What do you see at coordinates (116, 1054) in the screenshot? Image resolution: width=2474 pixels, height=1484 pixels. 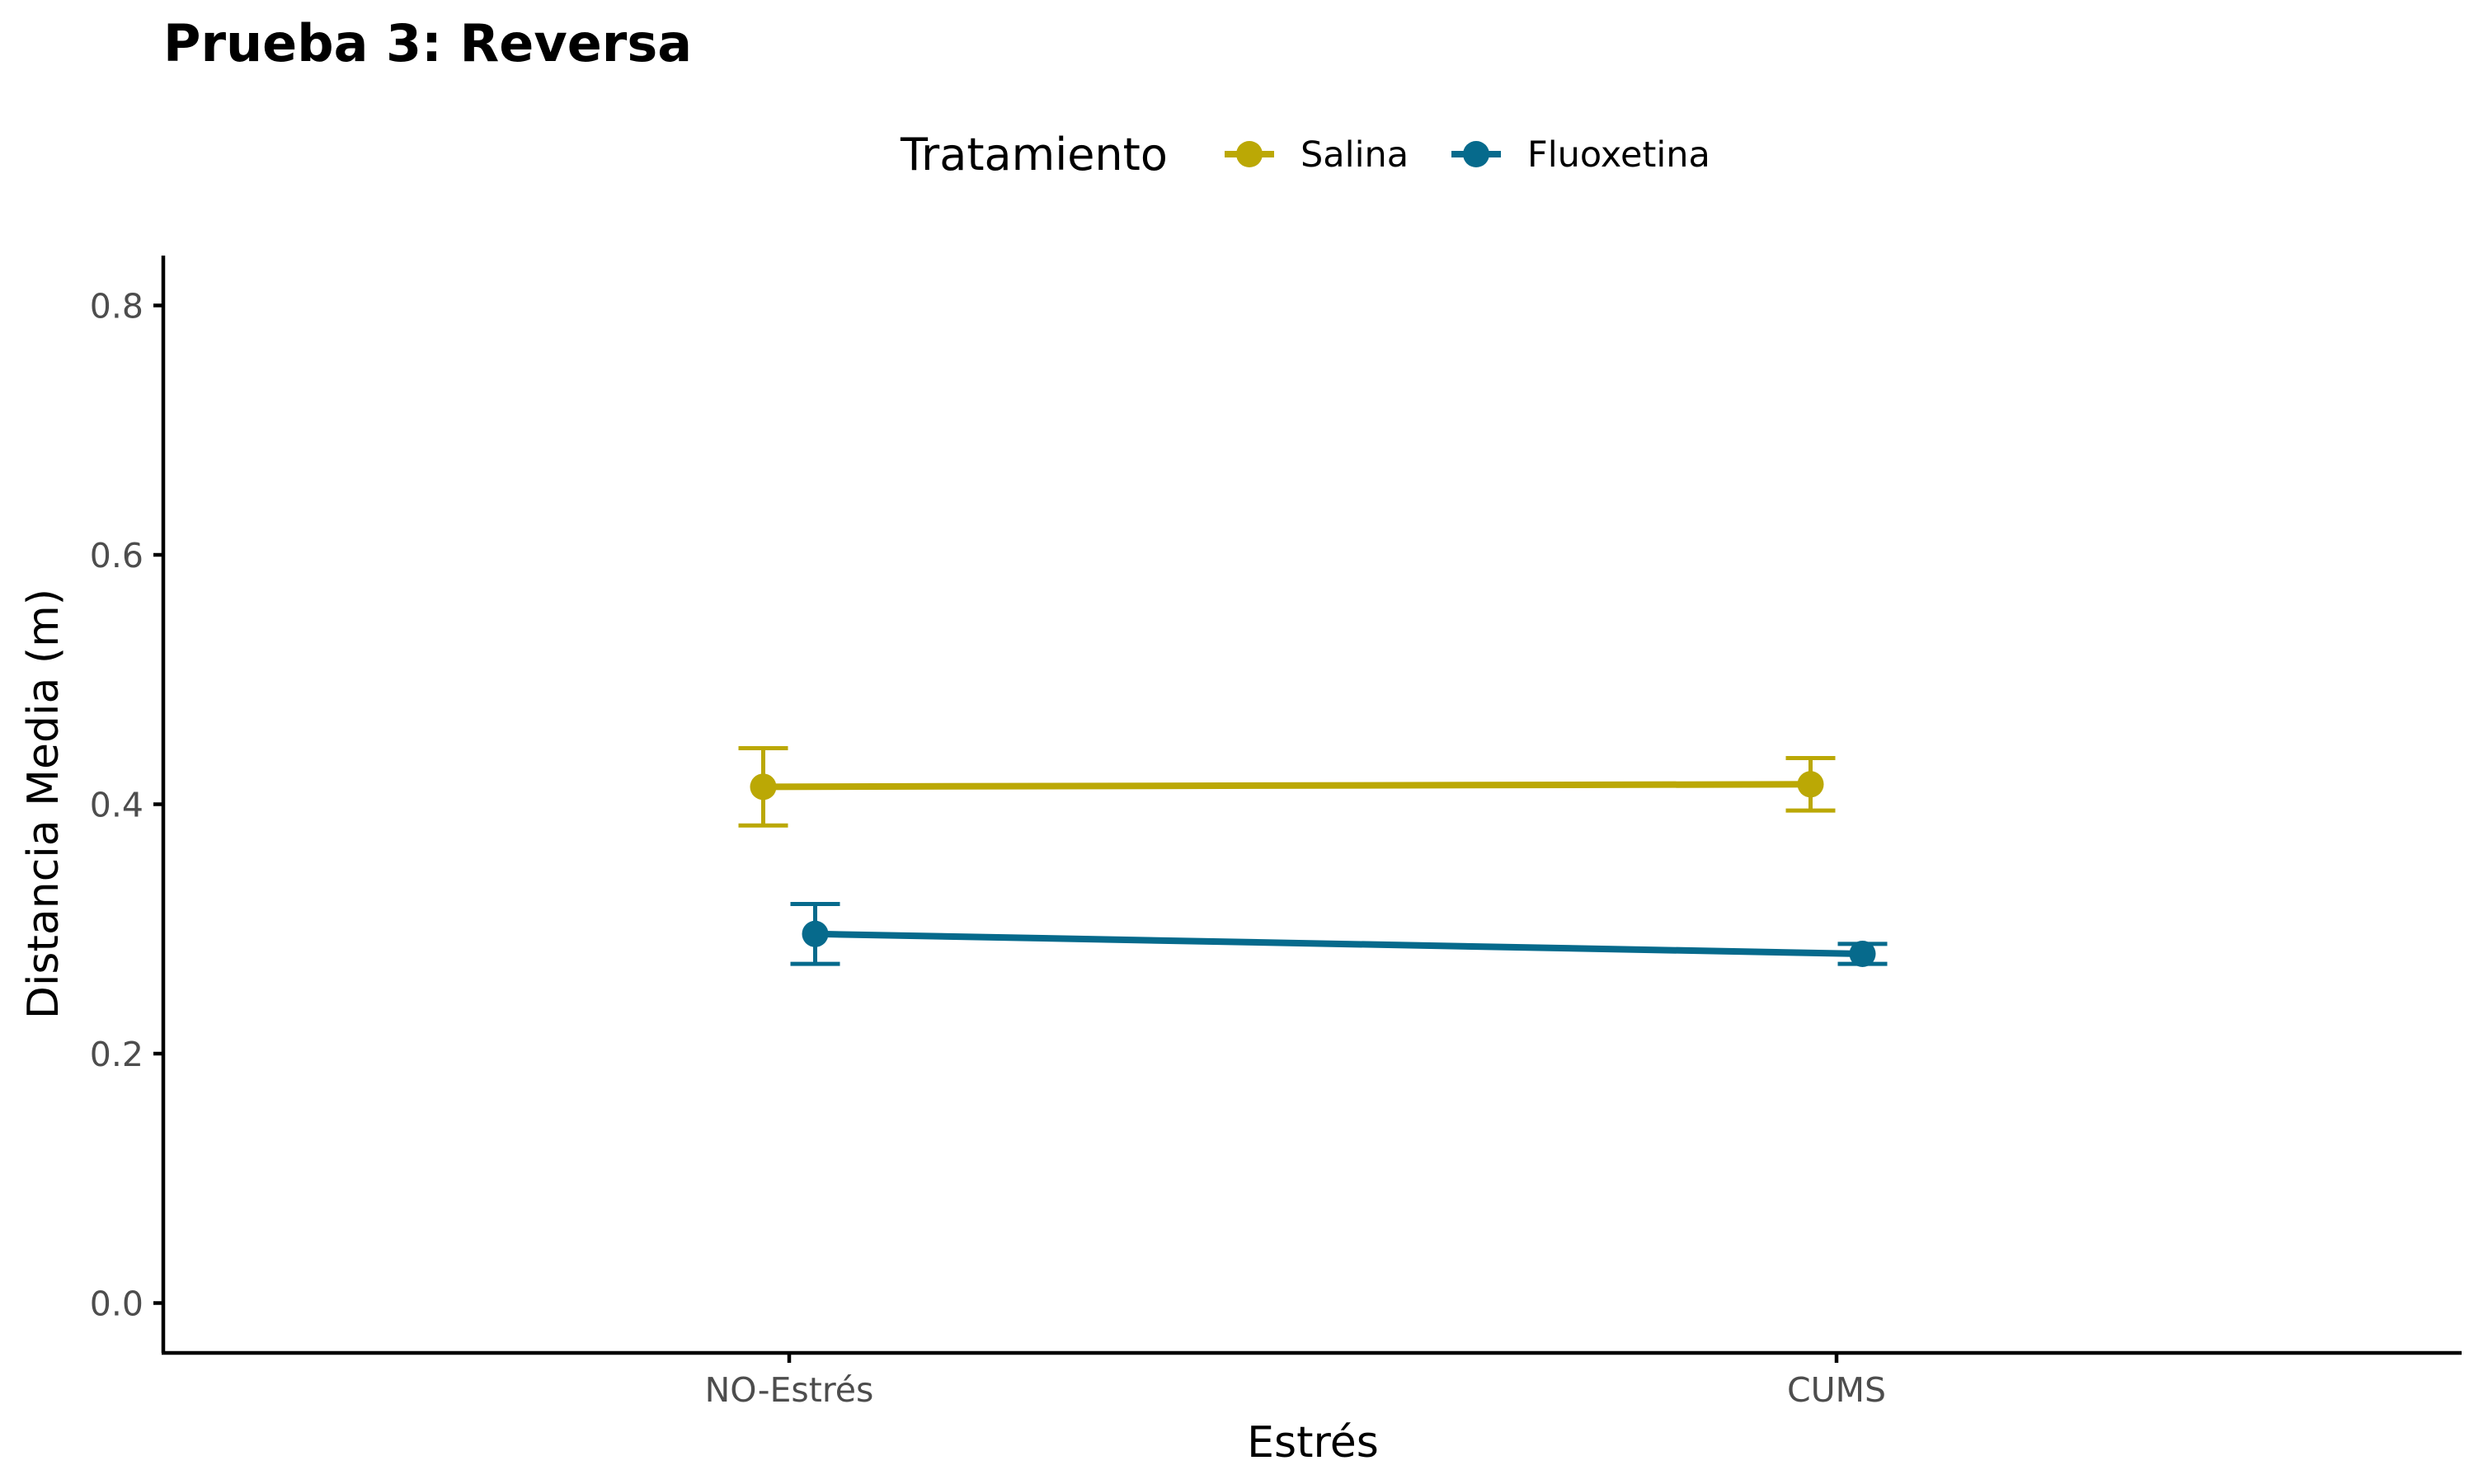 I see `y-tick-label: 0.2` at bounding box center [116, 1054].